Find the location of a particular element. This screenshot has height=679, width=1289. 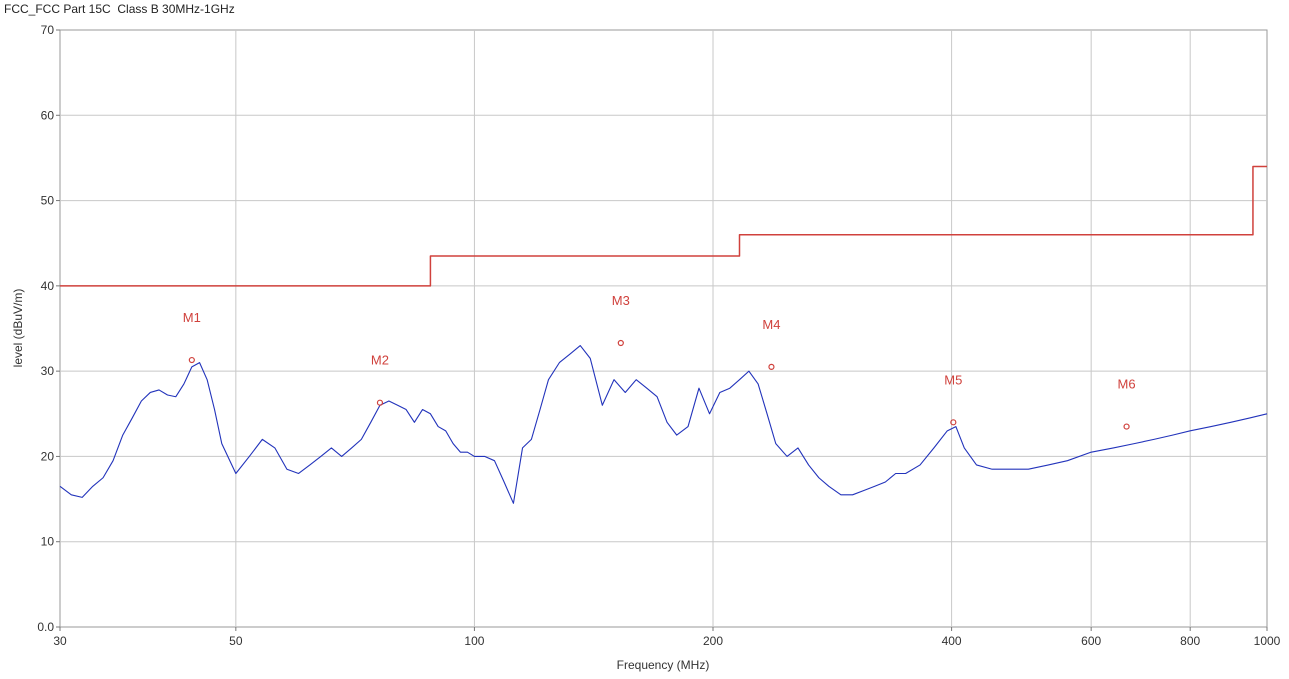

x-tick-label: 400 is located at coordinates (952, 641).